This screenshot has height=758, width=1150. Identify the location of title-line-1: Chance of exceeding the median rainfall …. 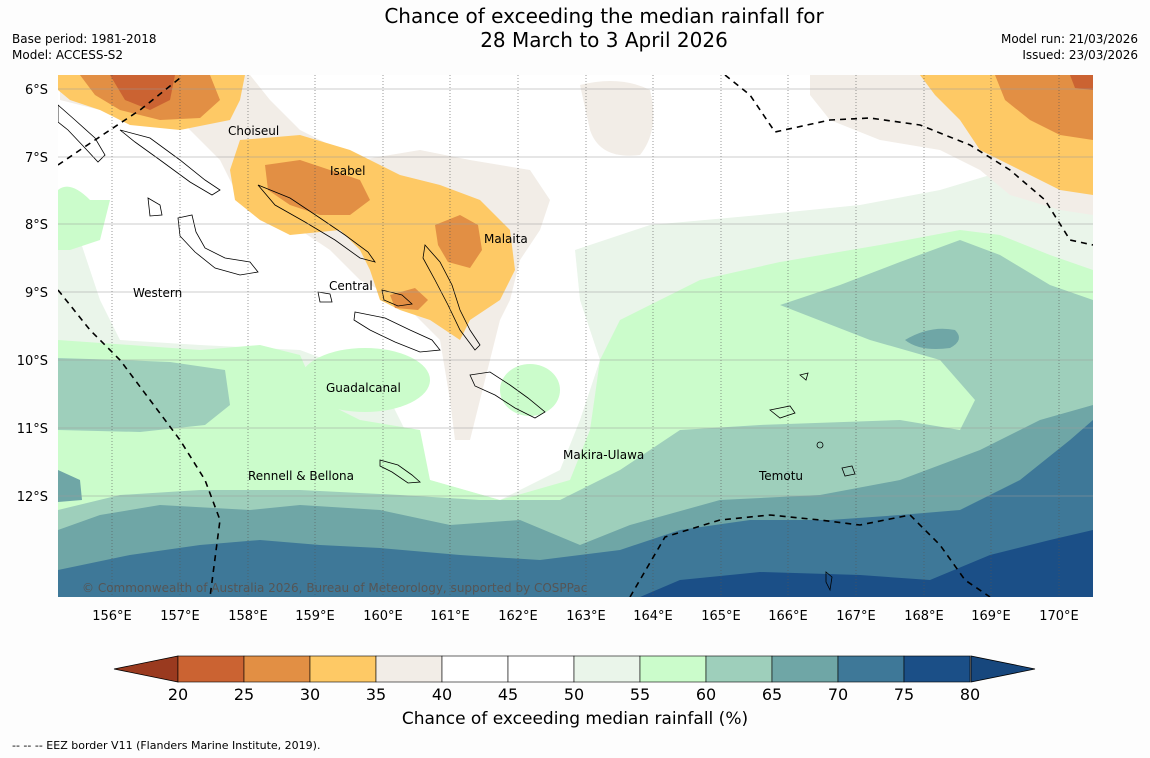
(604, 16).